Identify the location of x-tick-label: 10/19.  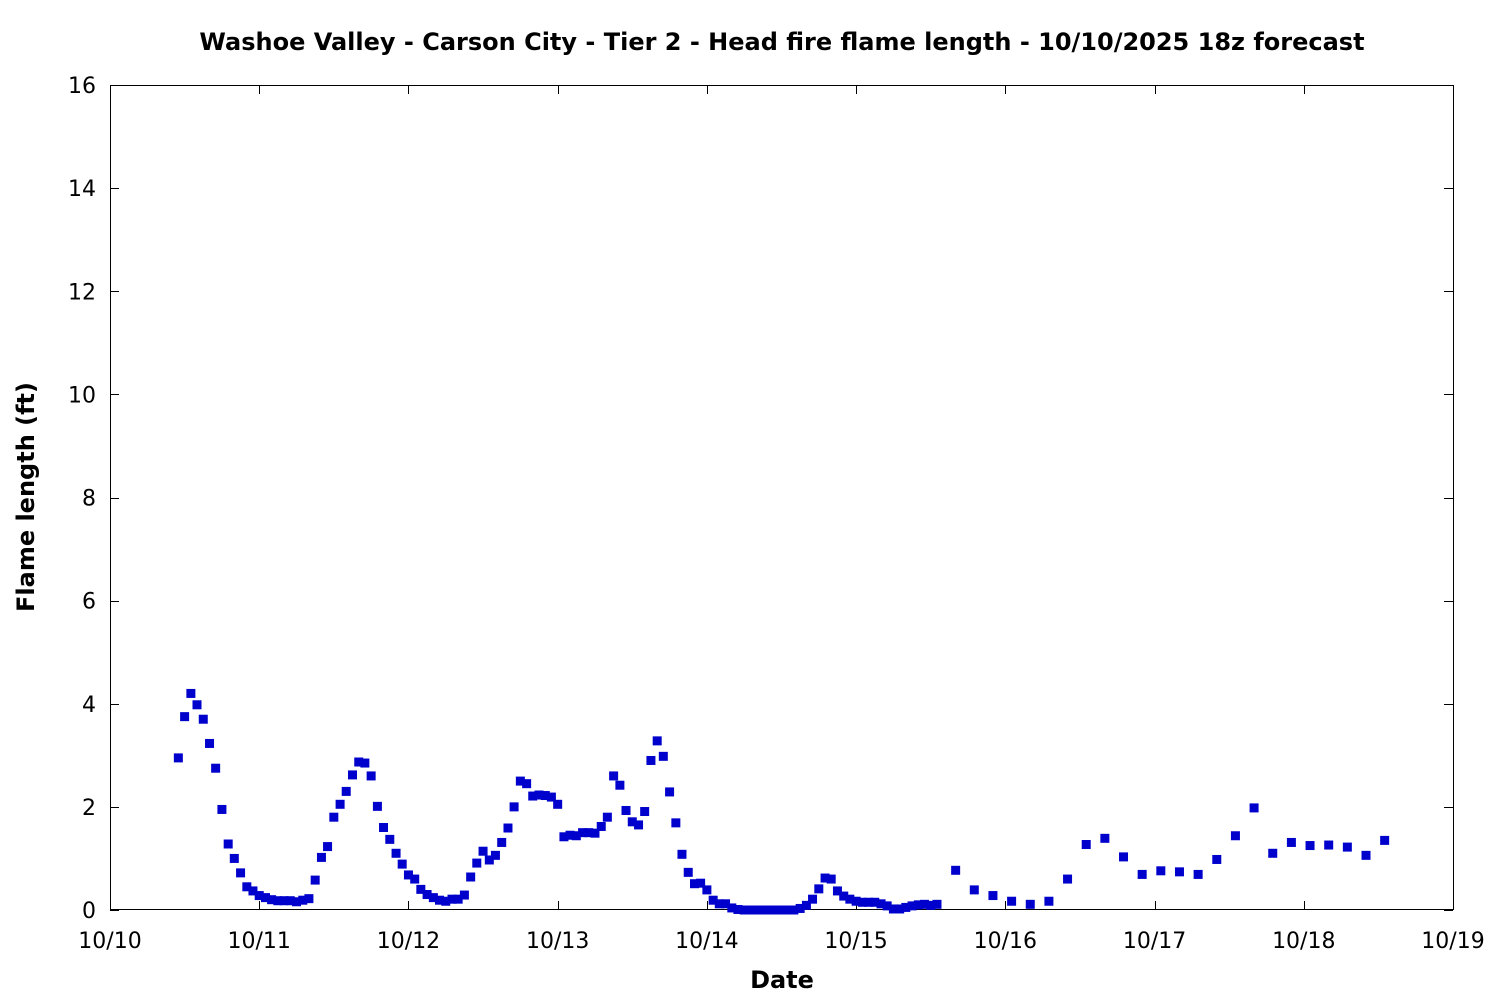
(1452, 941).